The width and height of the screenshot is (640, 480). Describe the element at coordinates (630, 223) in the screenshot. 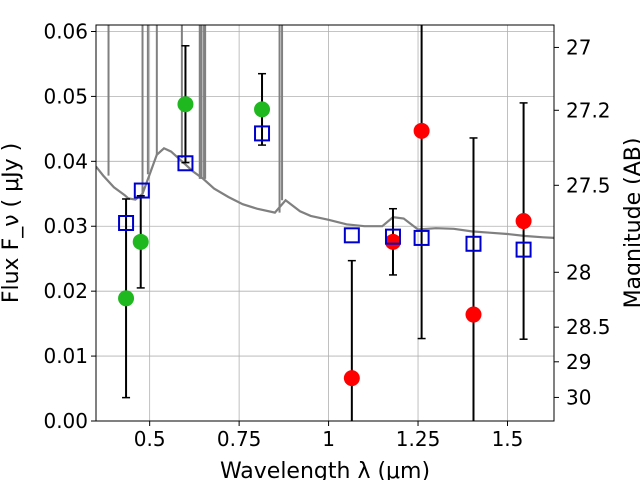

I see `y2-axis-label: Magnitude (AB)` at that location.